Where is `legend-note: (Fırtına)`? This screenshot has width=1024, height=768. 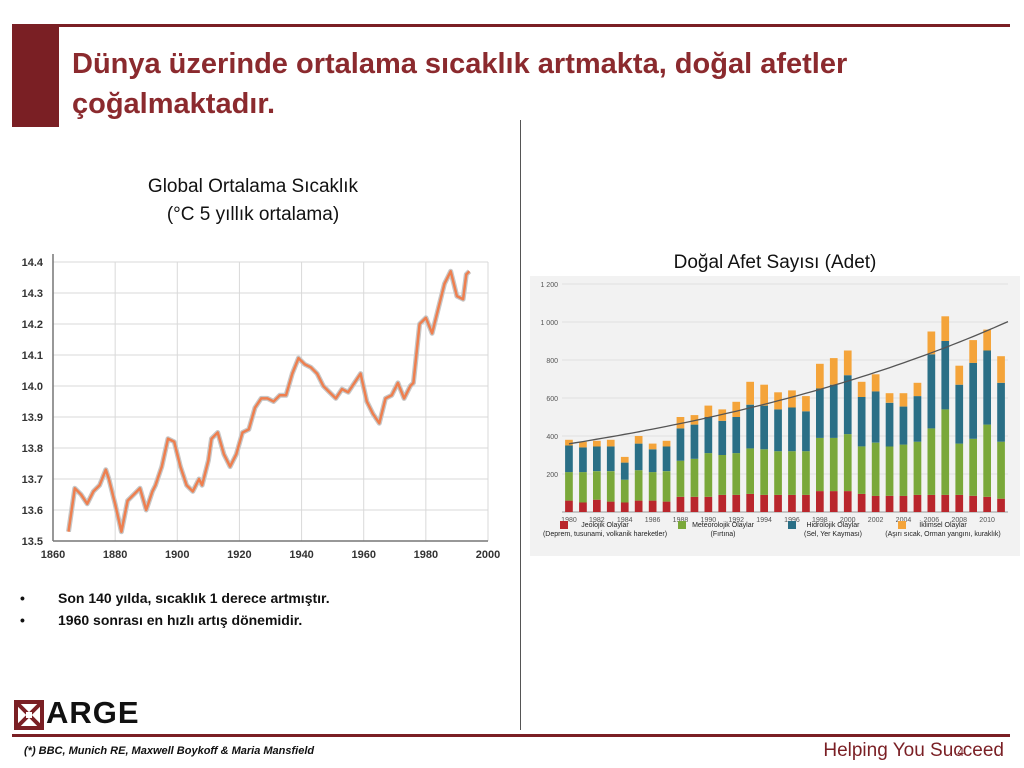
legend-note: (Fırtına) is located at coordinates (723, 534).